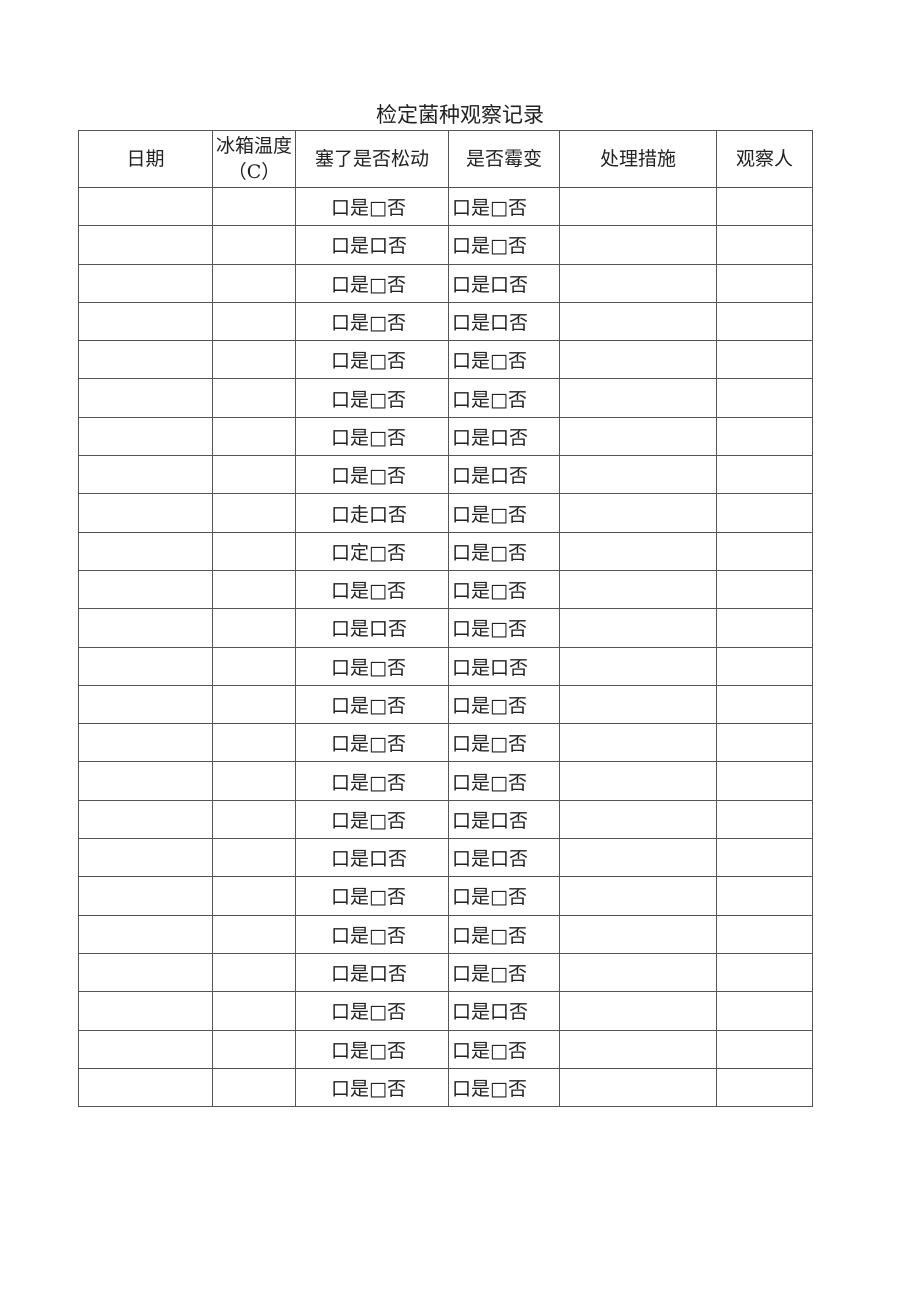 The width and height of the screenshot is (920, 1301). I want to click on header-date: 日期, so click(145, 159).